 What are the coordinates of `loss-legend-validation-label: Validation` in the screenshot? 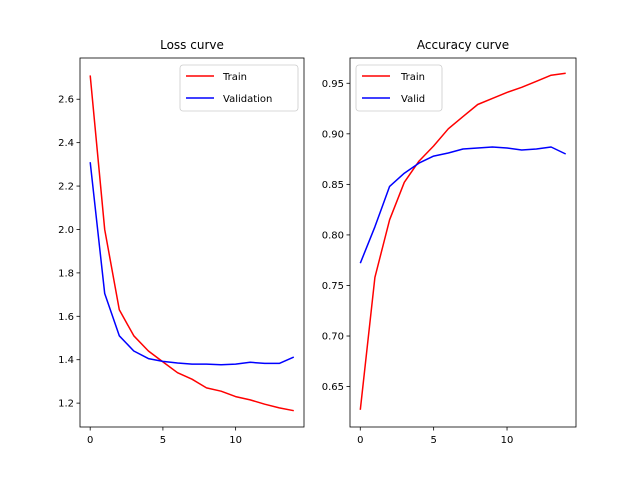 It's located at (247, 99).